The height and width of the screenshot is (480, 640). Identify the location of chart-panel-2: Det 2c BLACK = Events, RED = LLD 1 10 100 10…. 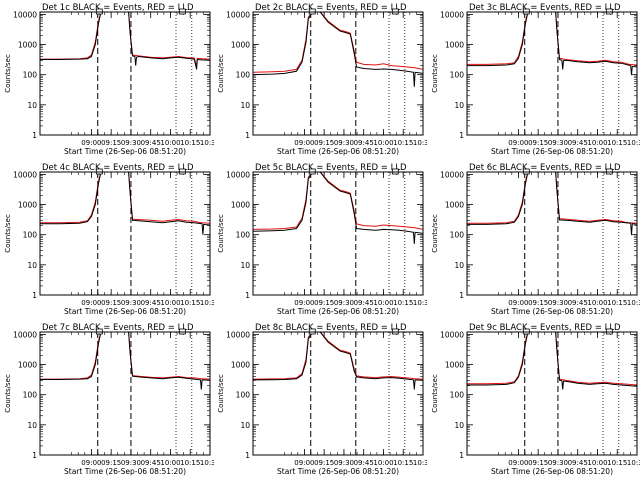
(322, 79).